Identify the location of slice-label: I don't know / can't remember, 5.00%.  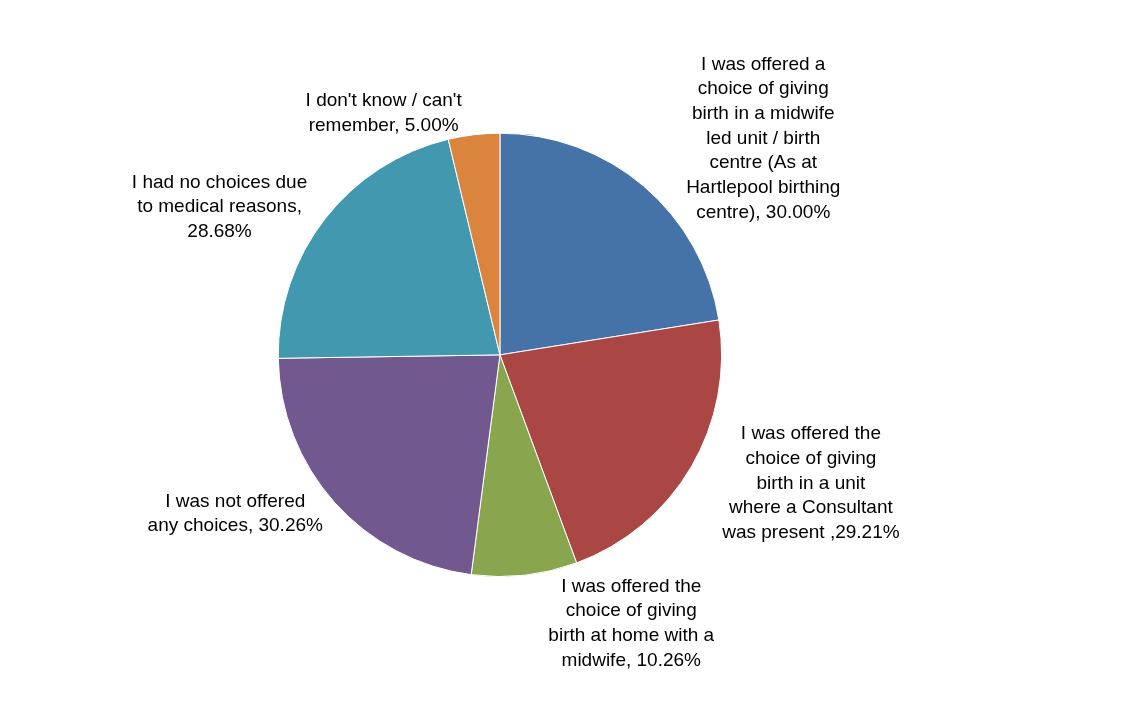
(384, 112).